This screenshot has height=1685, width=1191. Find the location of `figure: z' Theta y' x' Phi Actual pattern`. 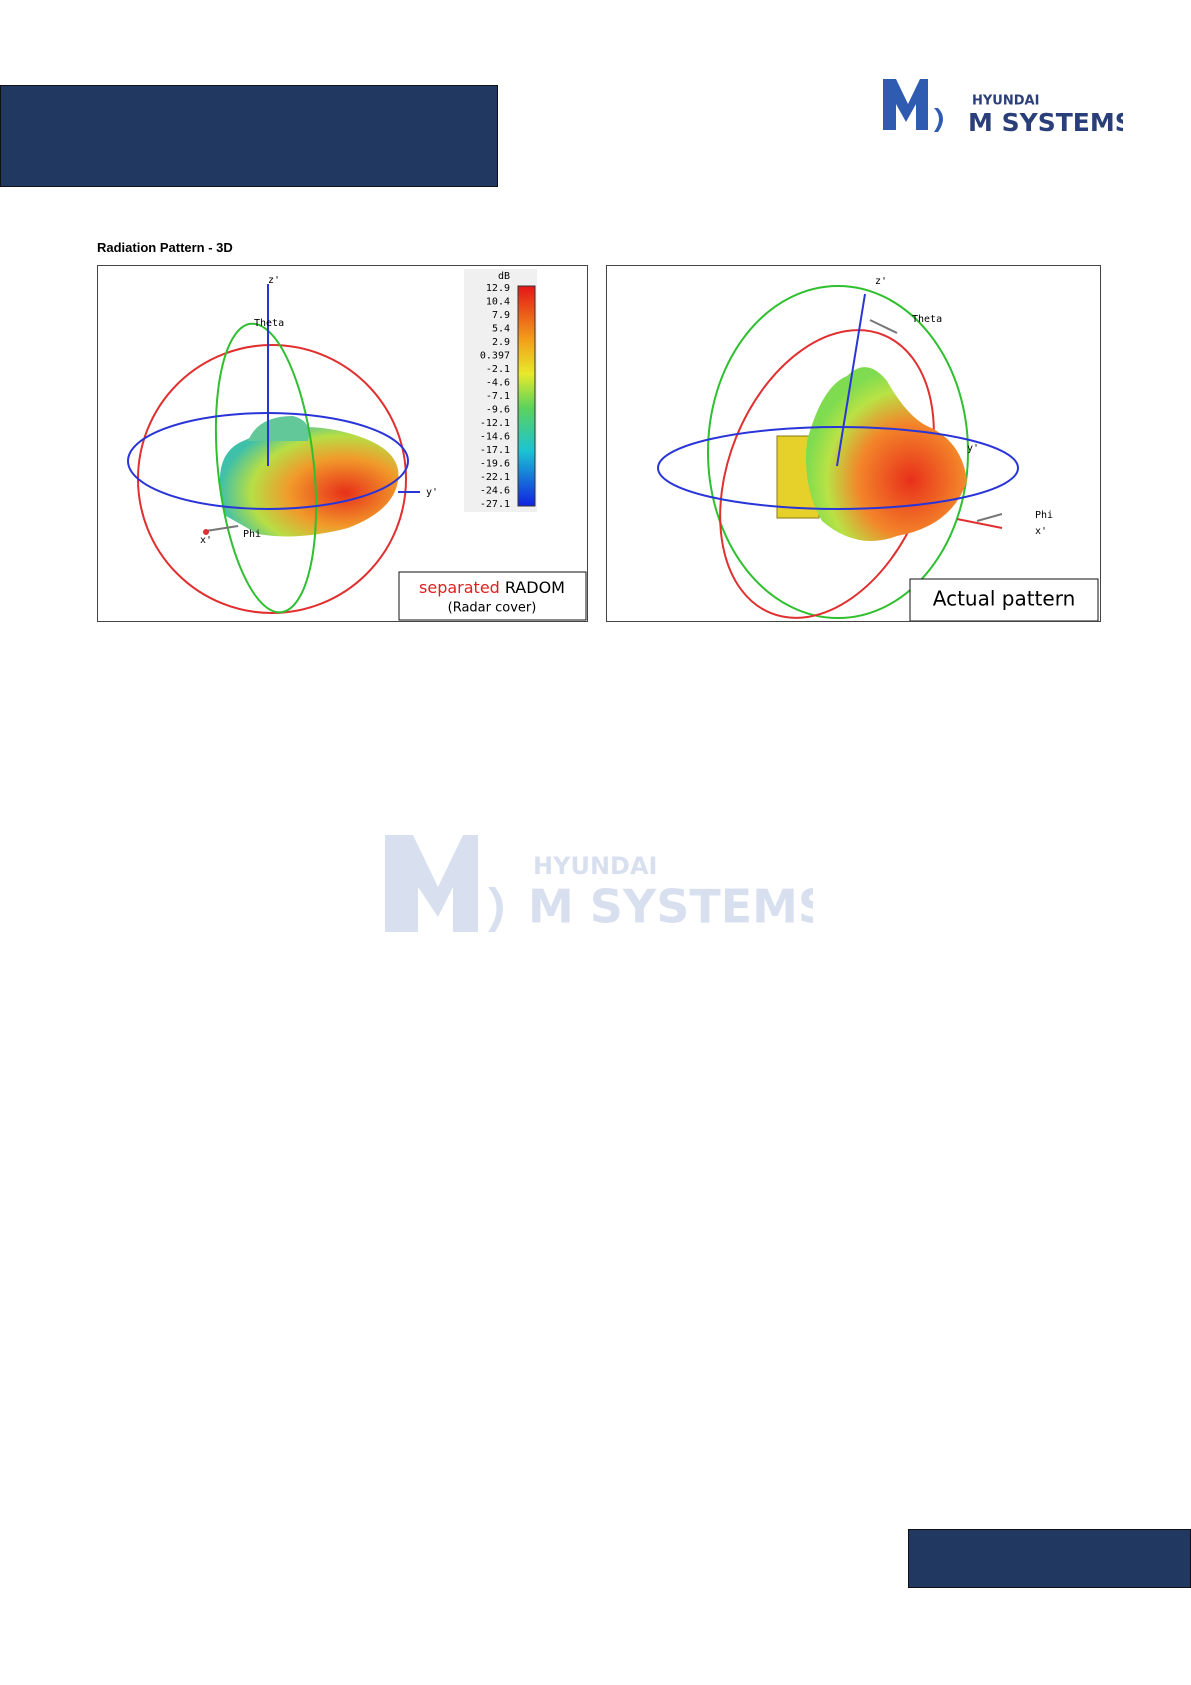

figure: z' Theta y' x' Phi Actual pattern is located at coordinates (853, 443).